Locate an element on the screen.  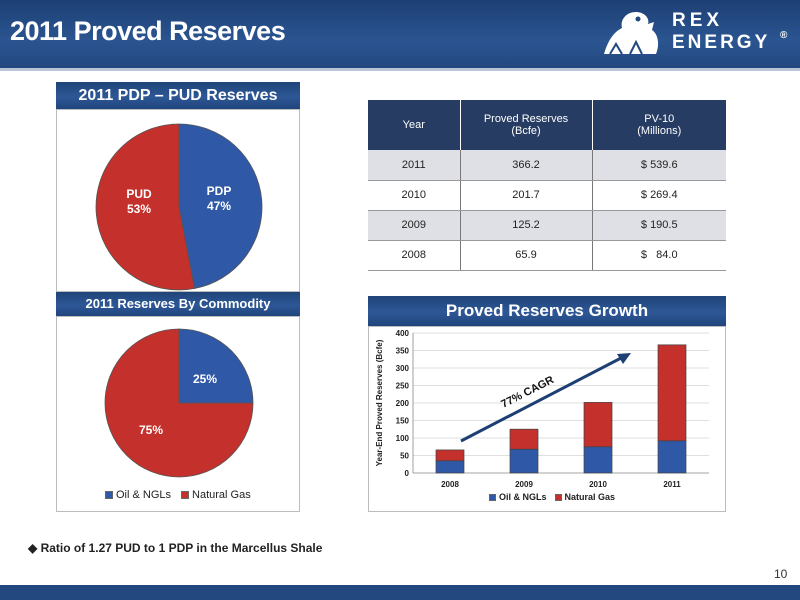
bar-natural-gas-2009 is located at coordinates (524, 439).